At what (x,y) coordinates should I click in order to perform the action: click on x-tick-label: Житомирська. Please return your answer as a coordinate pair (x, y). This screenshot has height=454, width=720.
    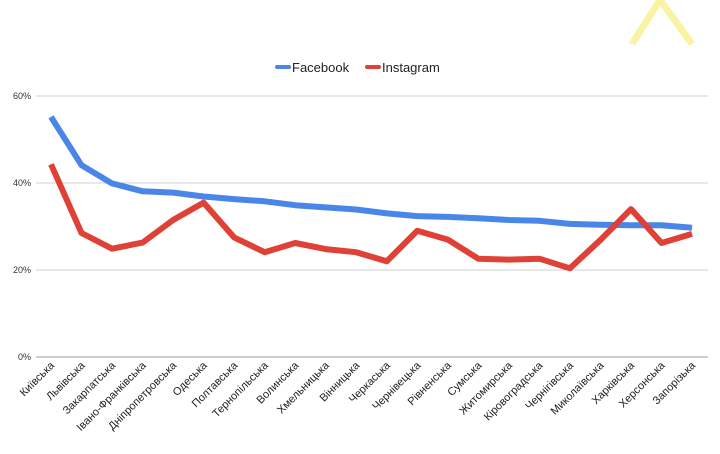
    Looking at the image, I should click on (486, 388).